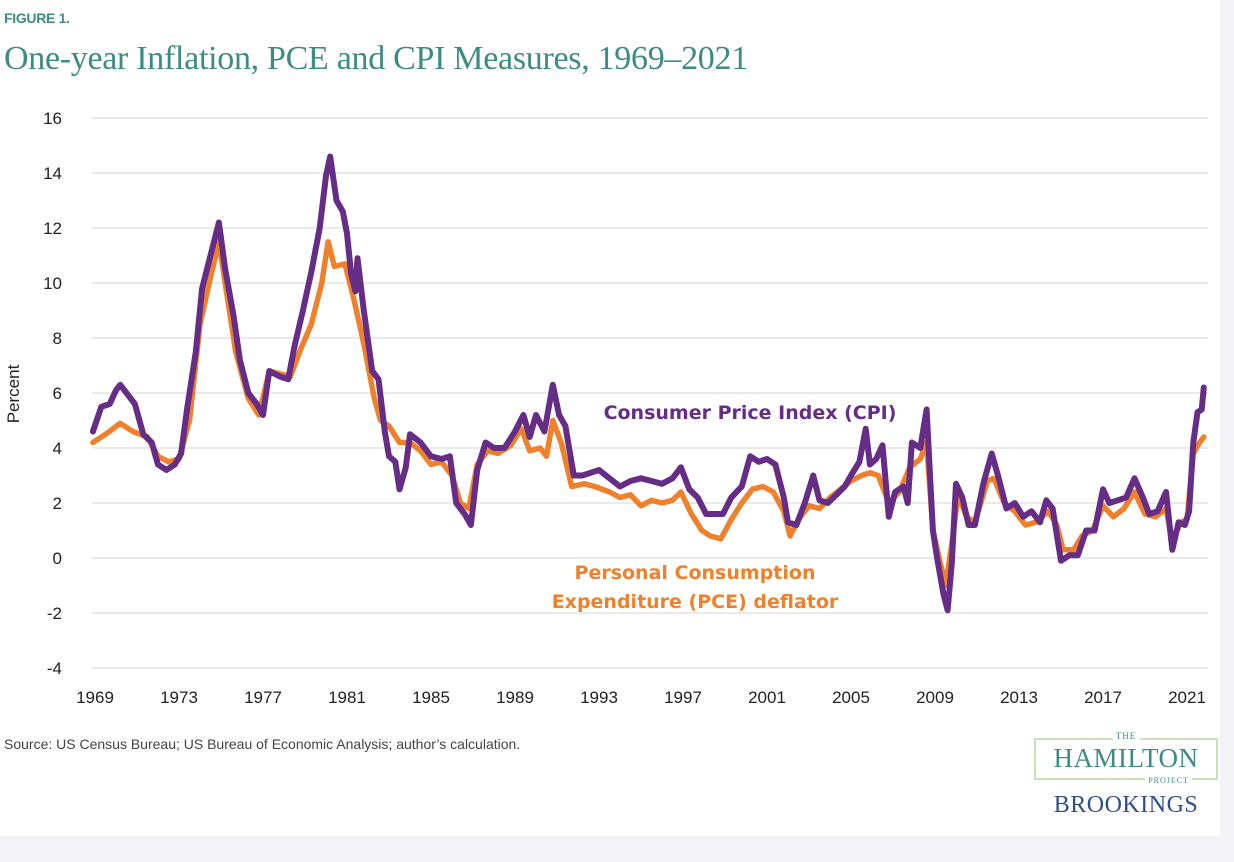 The height and width of the screenshot is (862, 1234). What do you see at coordinates (52, 173) in the screenshot?
I see `y-tick-label: 14` at bounding box center [52, 173].